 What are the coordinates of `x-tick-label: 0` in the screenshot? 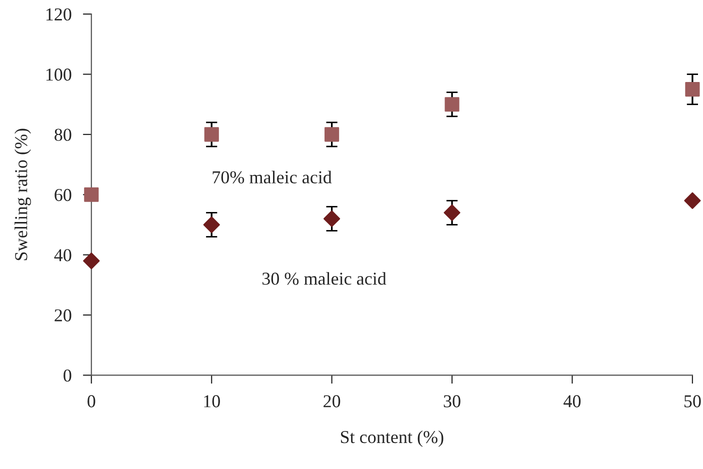 It's located at (92, 401).